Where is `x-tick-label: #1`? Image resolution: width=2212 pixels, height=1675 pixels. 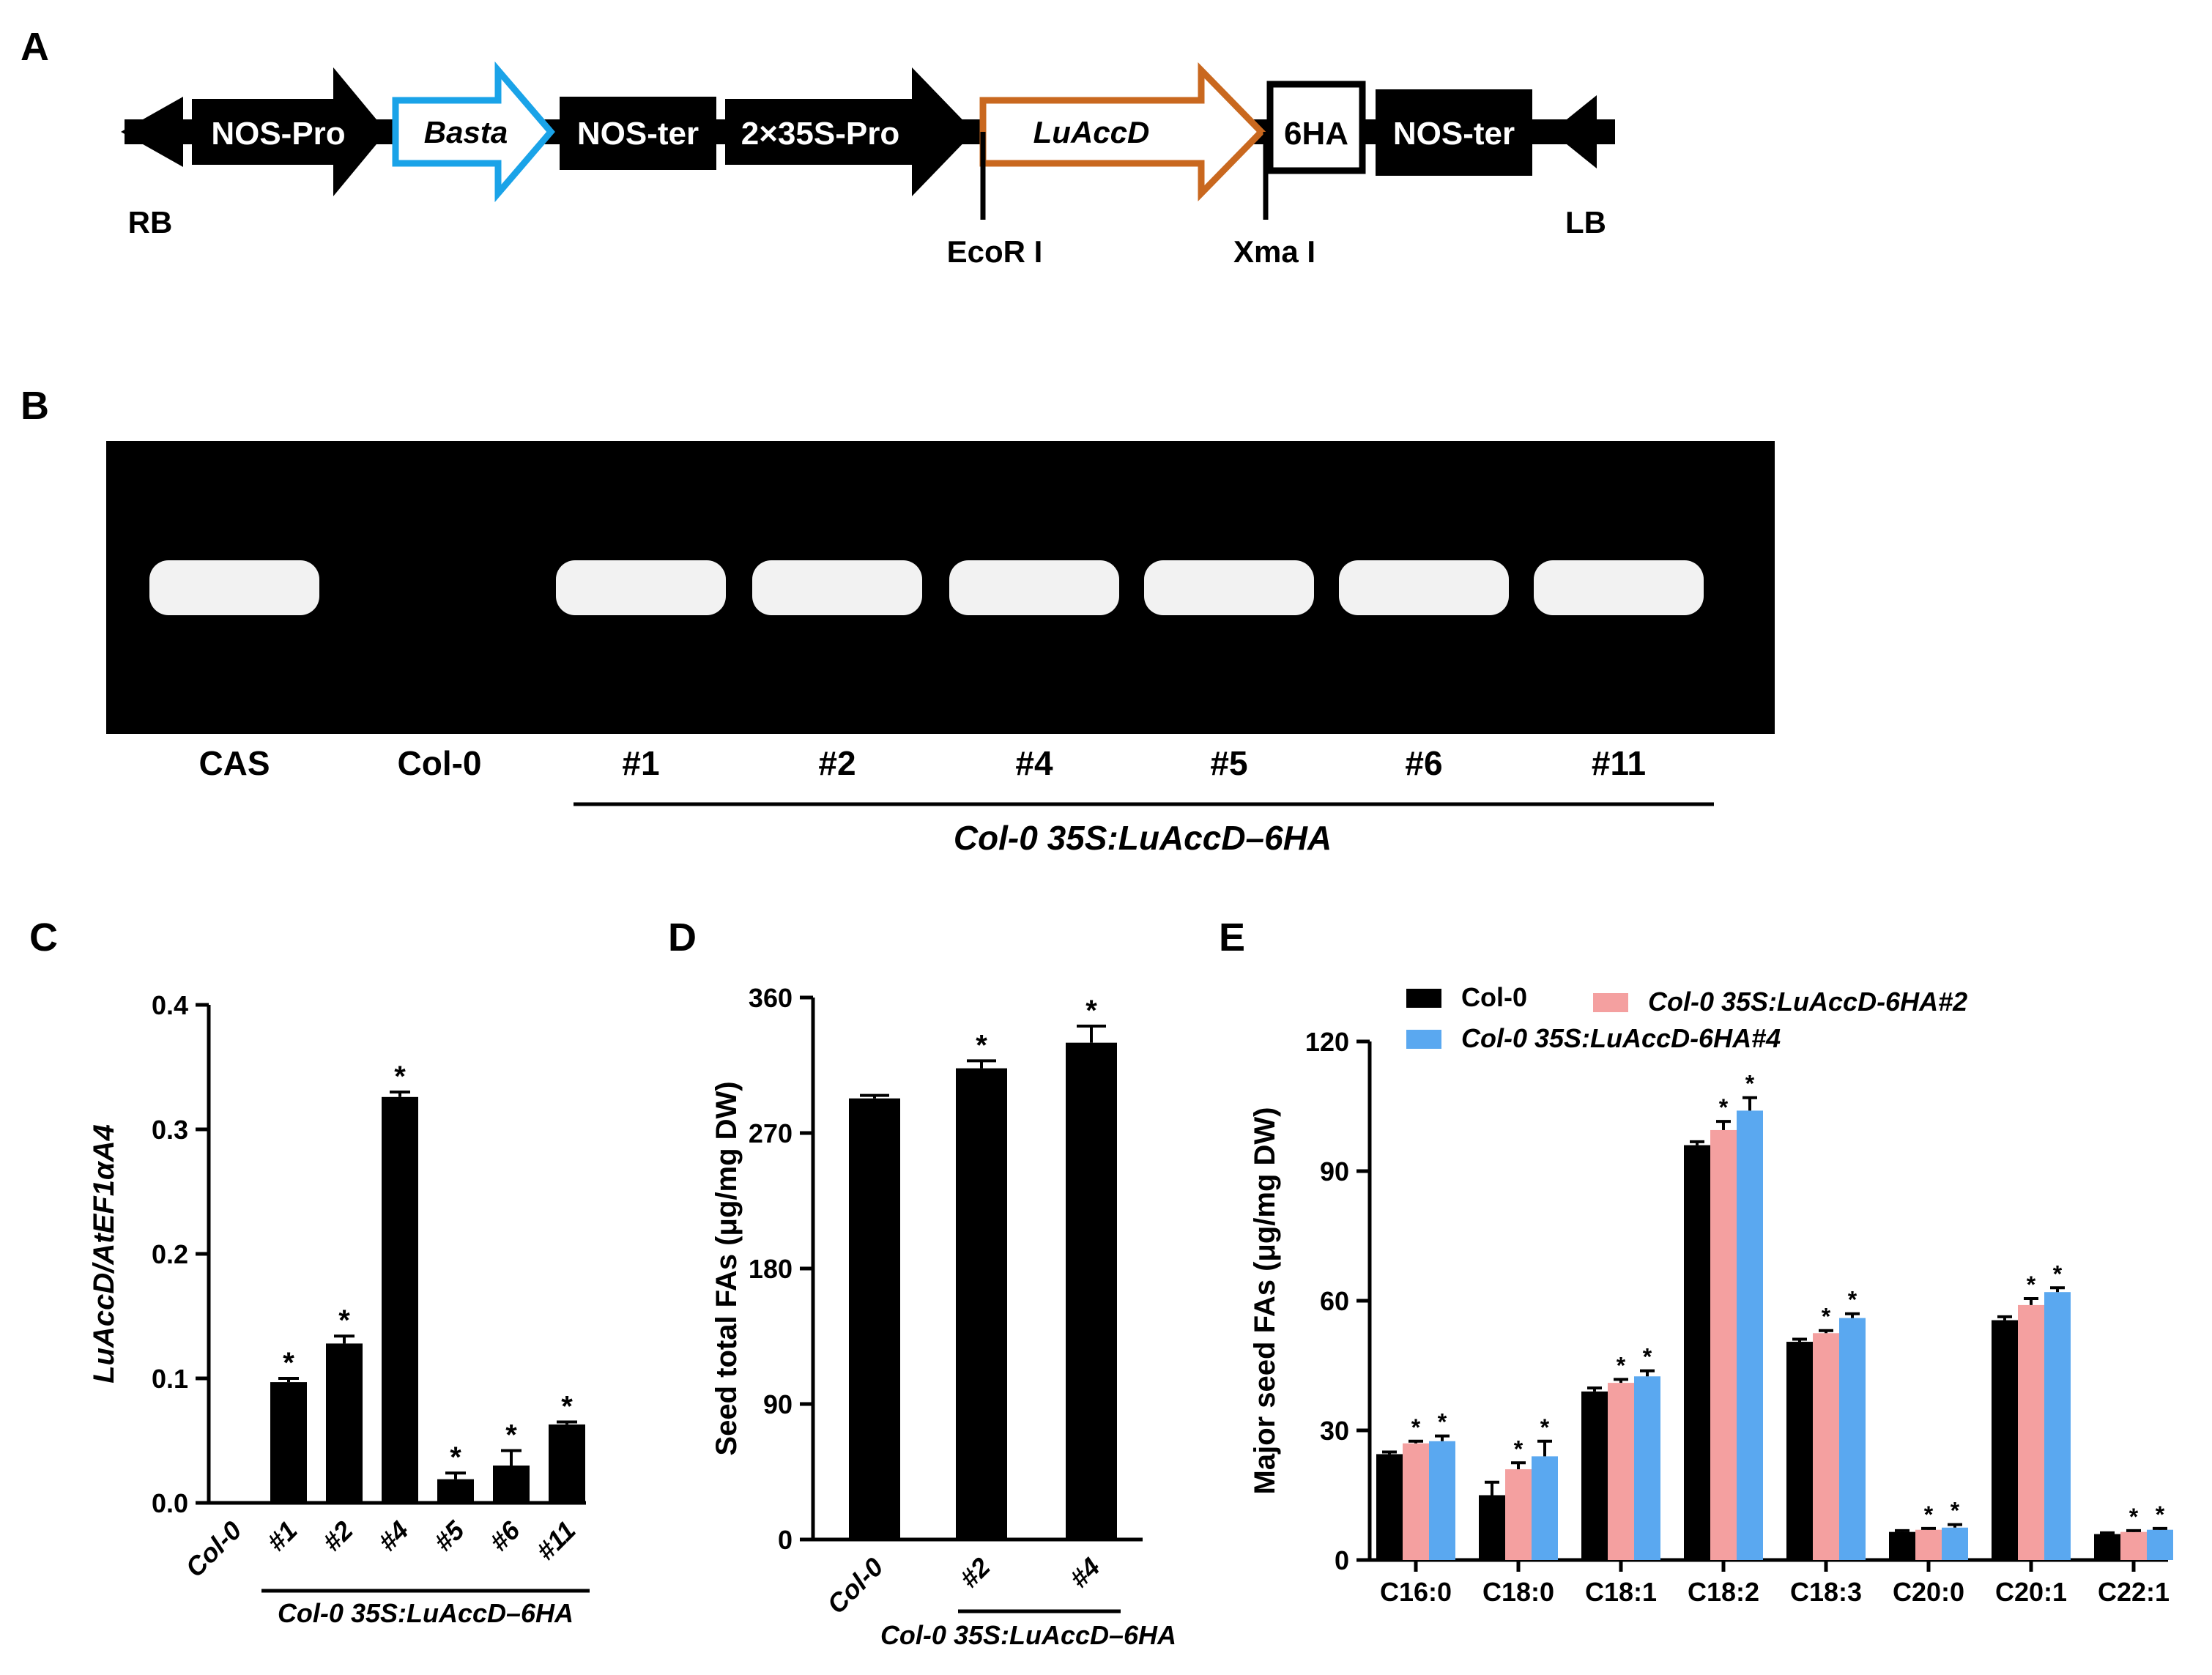
x-tick-label: #1 is located at coordinates (282, 1536).